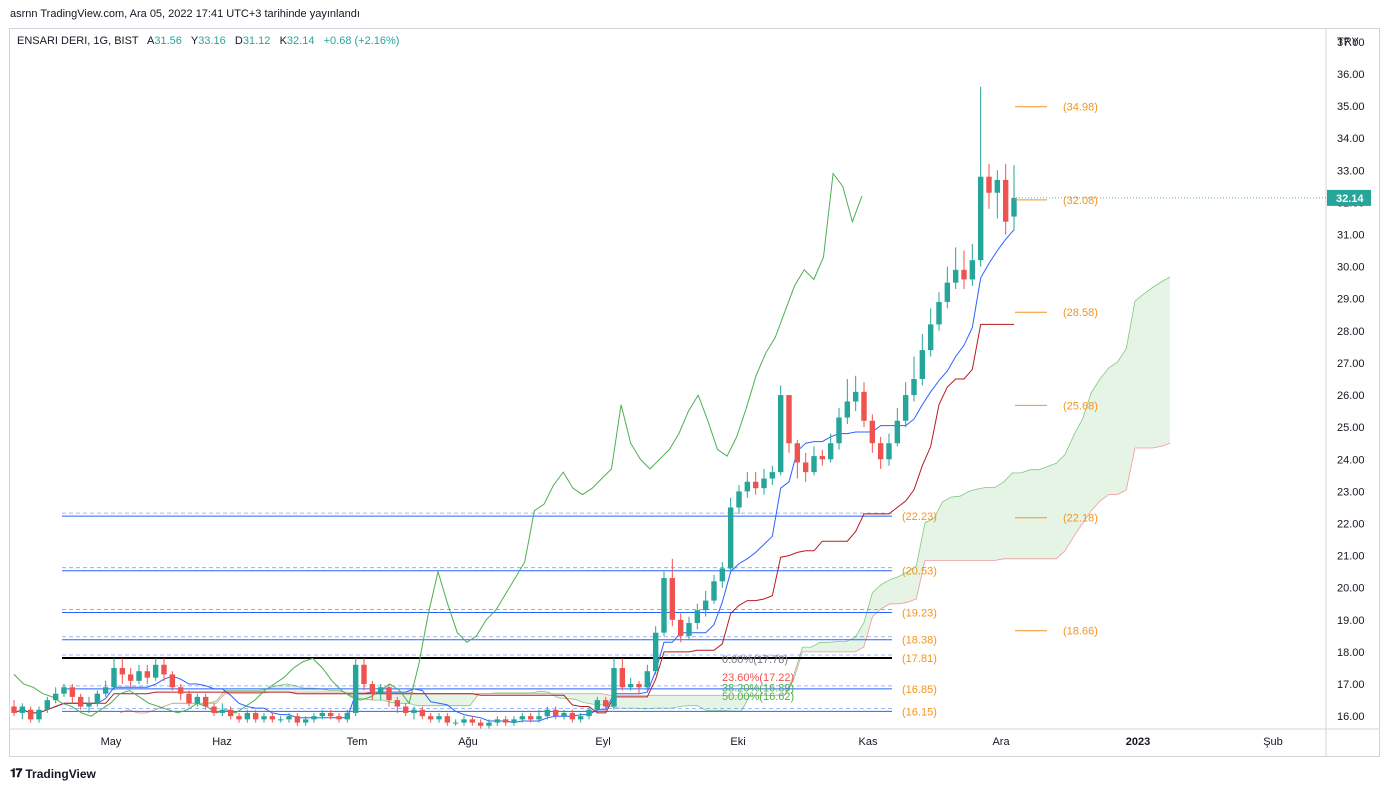 Image resolution: width=1386 pixels, height=791 pixels. What do you see at coordinates (283, 41) in the screenshot?
I see `close-label: K` at bounding box center [283, 41].